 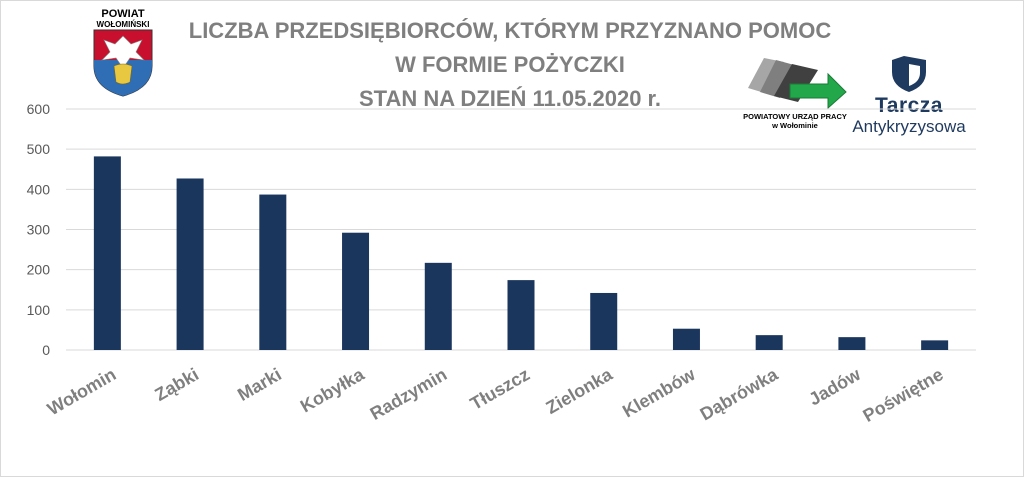 I want to click on tarcza-logo: Tarcza Antykryzysowa, so click(x=911, y=96).